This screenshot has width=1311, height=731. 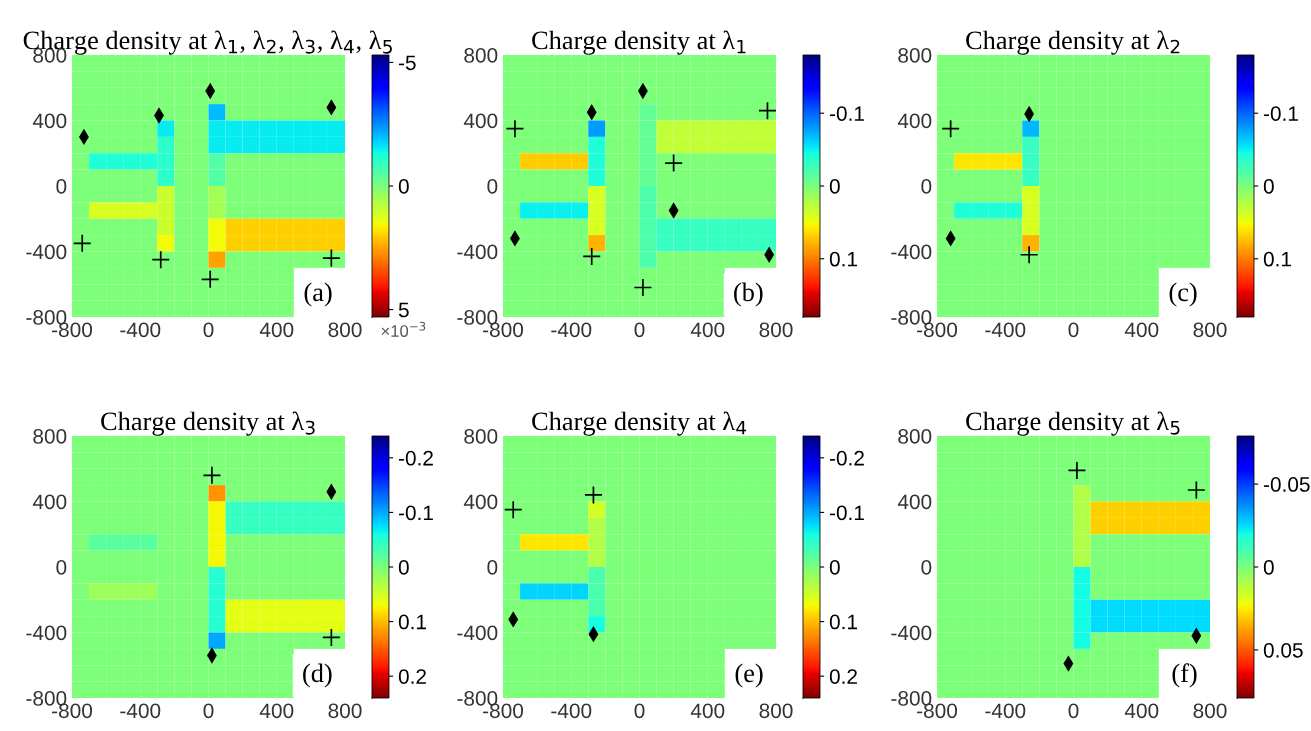 What do you see at coordinates (639, 42) in the screenshot?
I see `chart-title: Charge density at λ$_{1}$` at bounding box center [639, 42].